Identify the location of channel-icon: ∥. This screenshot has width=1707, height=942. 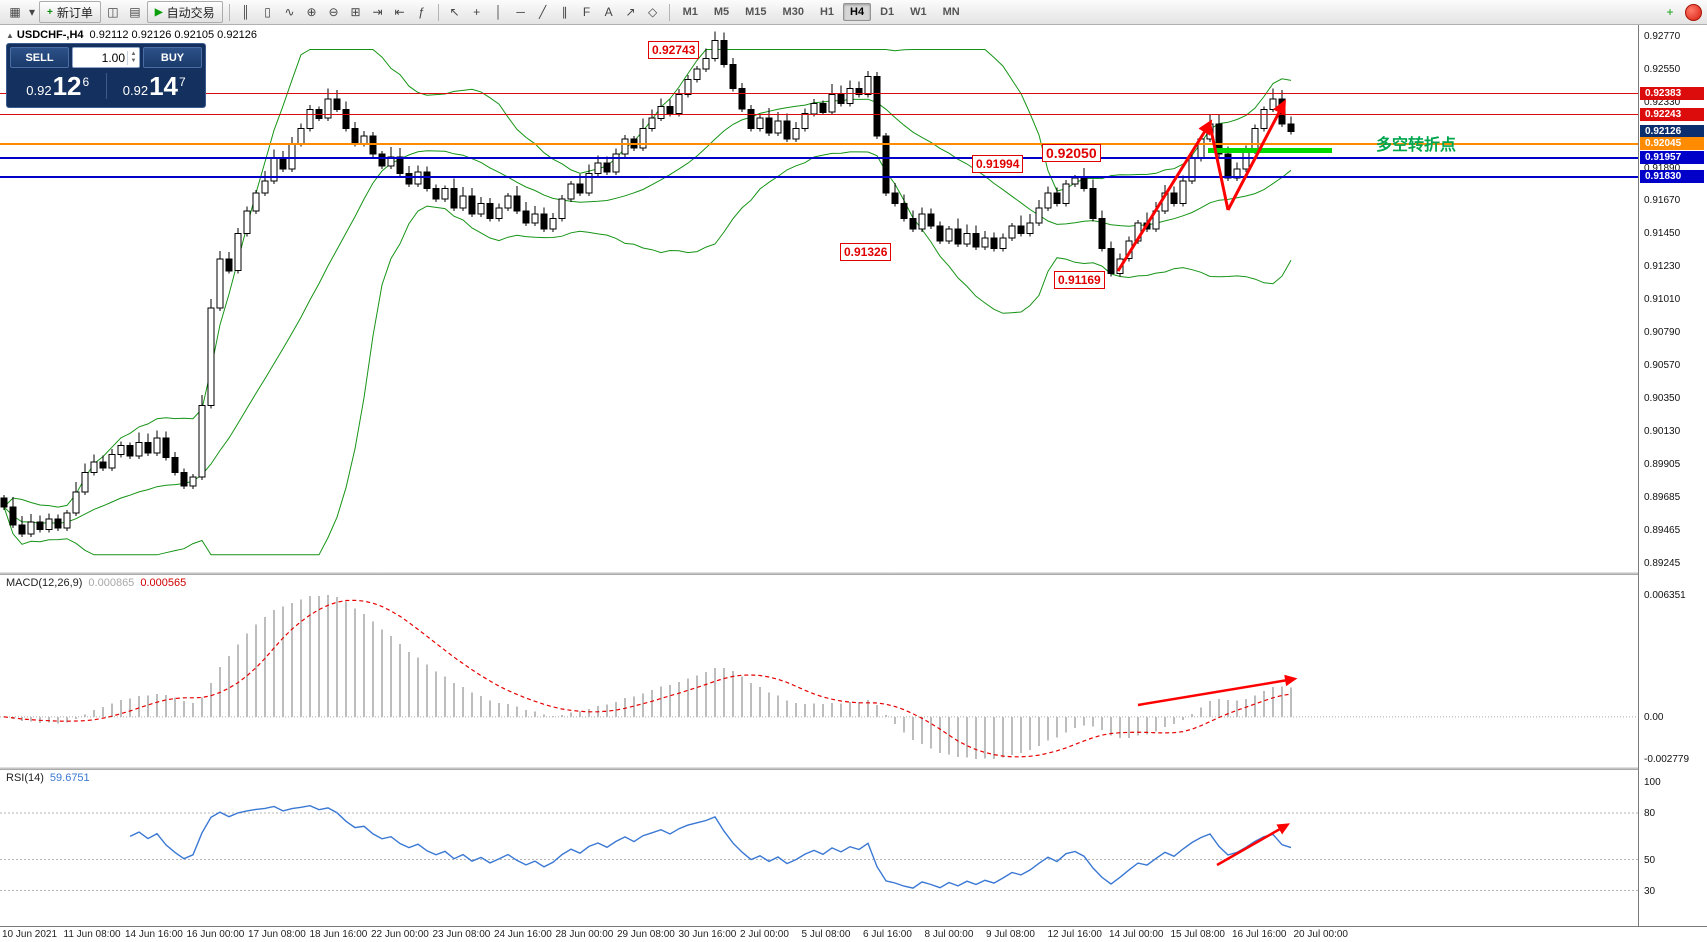
(564, 12).